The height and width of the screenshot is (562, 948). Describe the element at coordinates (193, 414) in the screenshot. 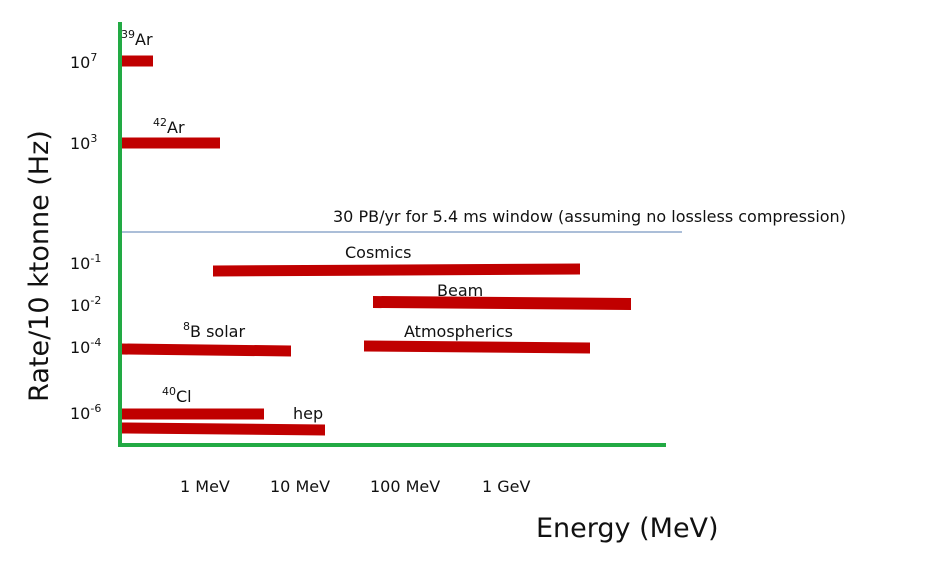

I see `bar-cl` at that location.